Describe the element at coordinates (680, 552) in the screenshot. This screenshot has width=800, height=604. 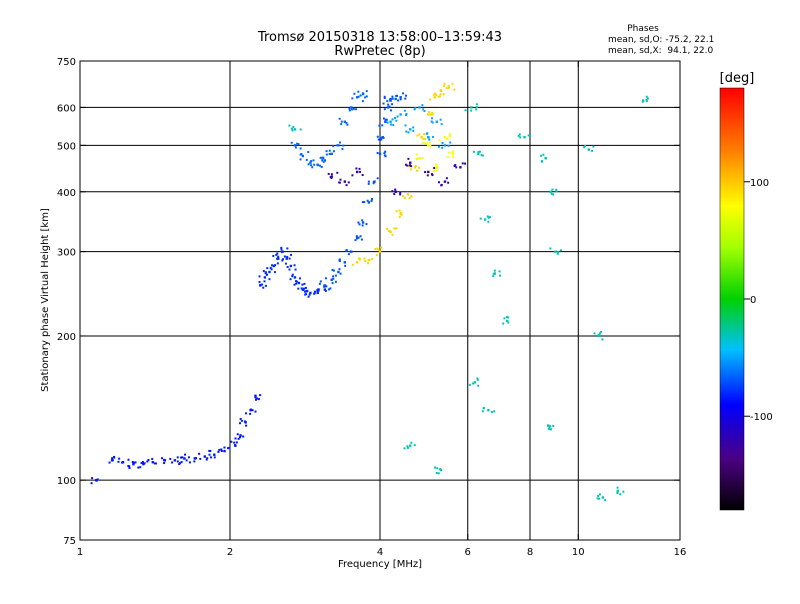
I see `x-tick-label: 16` at that location.